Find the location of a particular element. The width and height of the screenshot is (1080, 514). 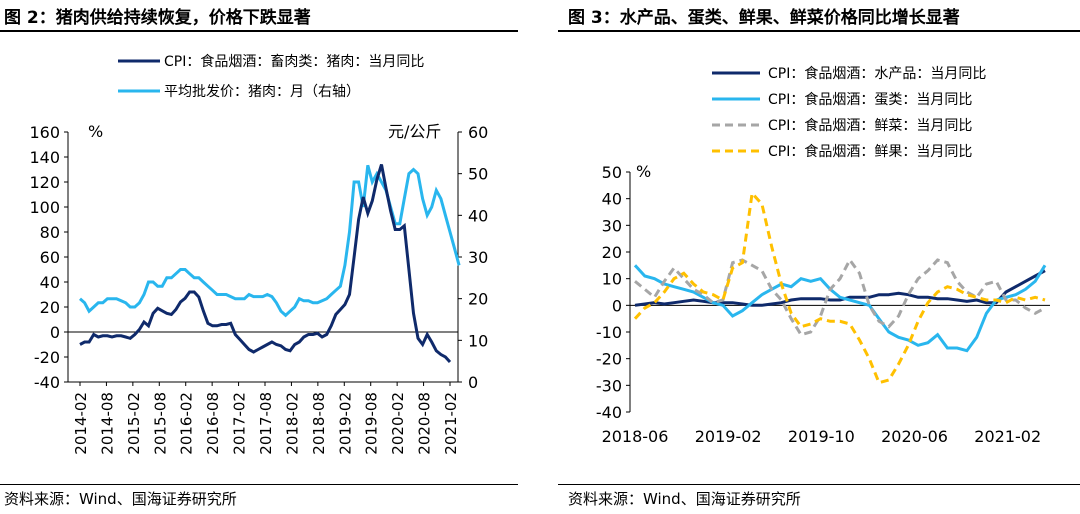

right-y-tick-label: 30 is located at coordinates (478, 257).